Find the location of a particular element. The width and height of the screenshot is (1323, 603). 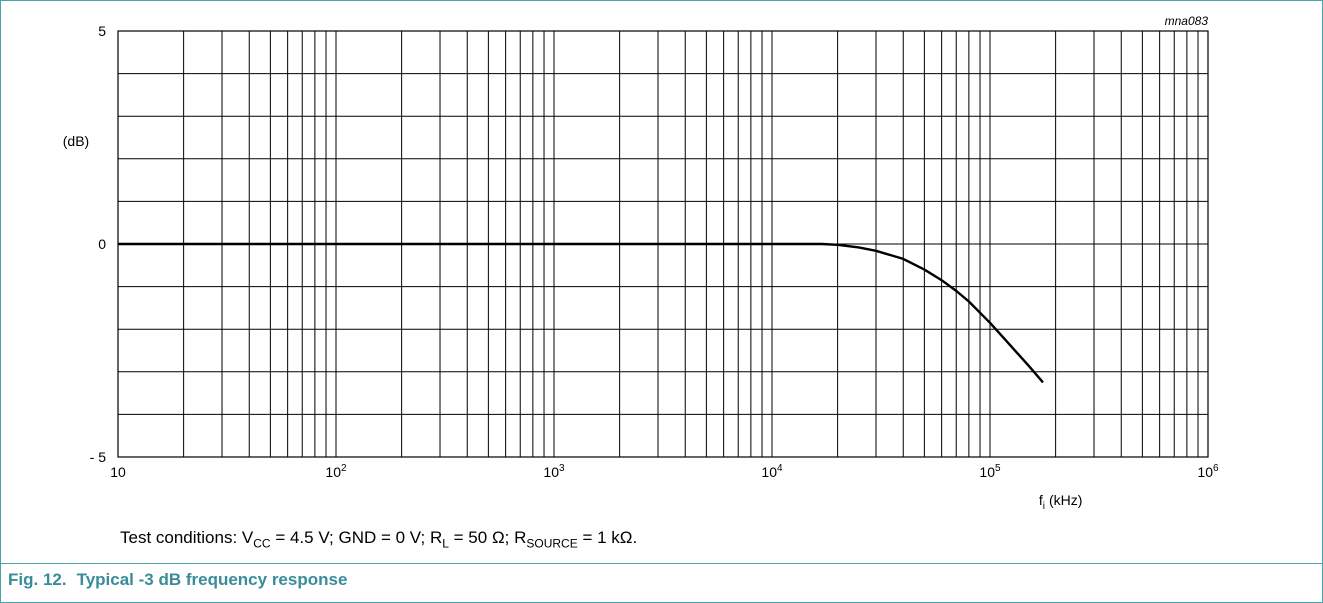

x-tick-label: 10³ is located at coordinates (554, 471).